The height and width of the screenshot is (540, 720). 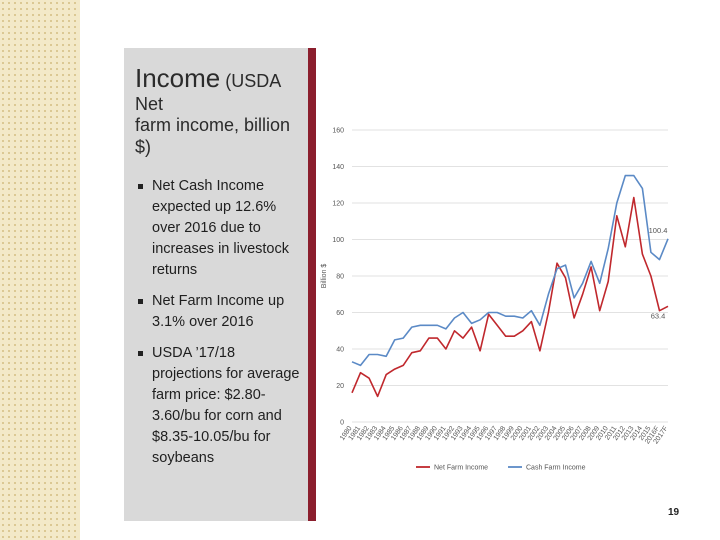 I want to click on data-label: 63.4, so click(x=658, y=315).